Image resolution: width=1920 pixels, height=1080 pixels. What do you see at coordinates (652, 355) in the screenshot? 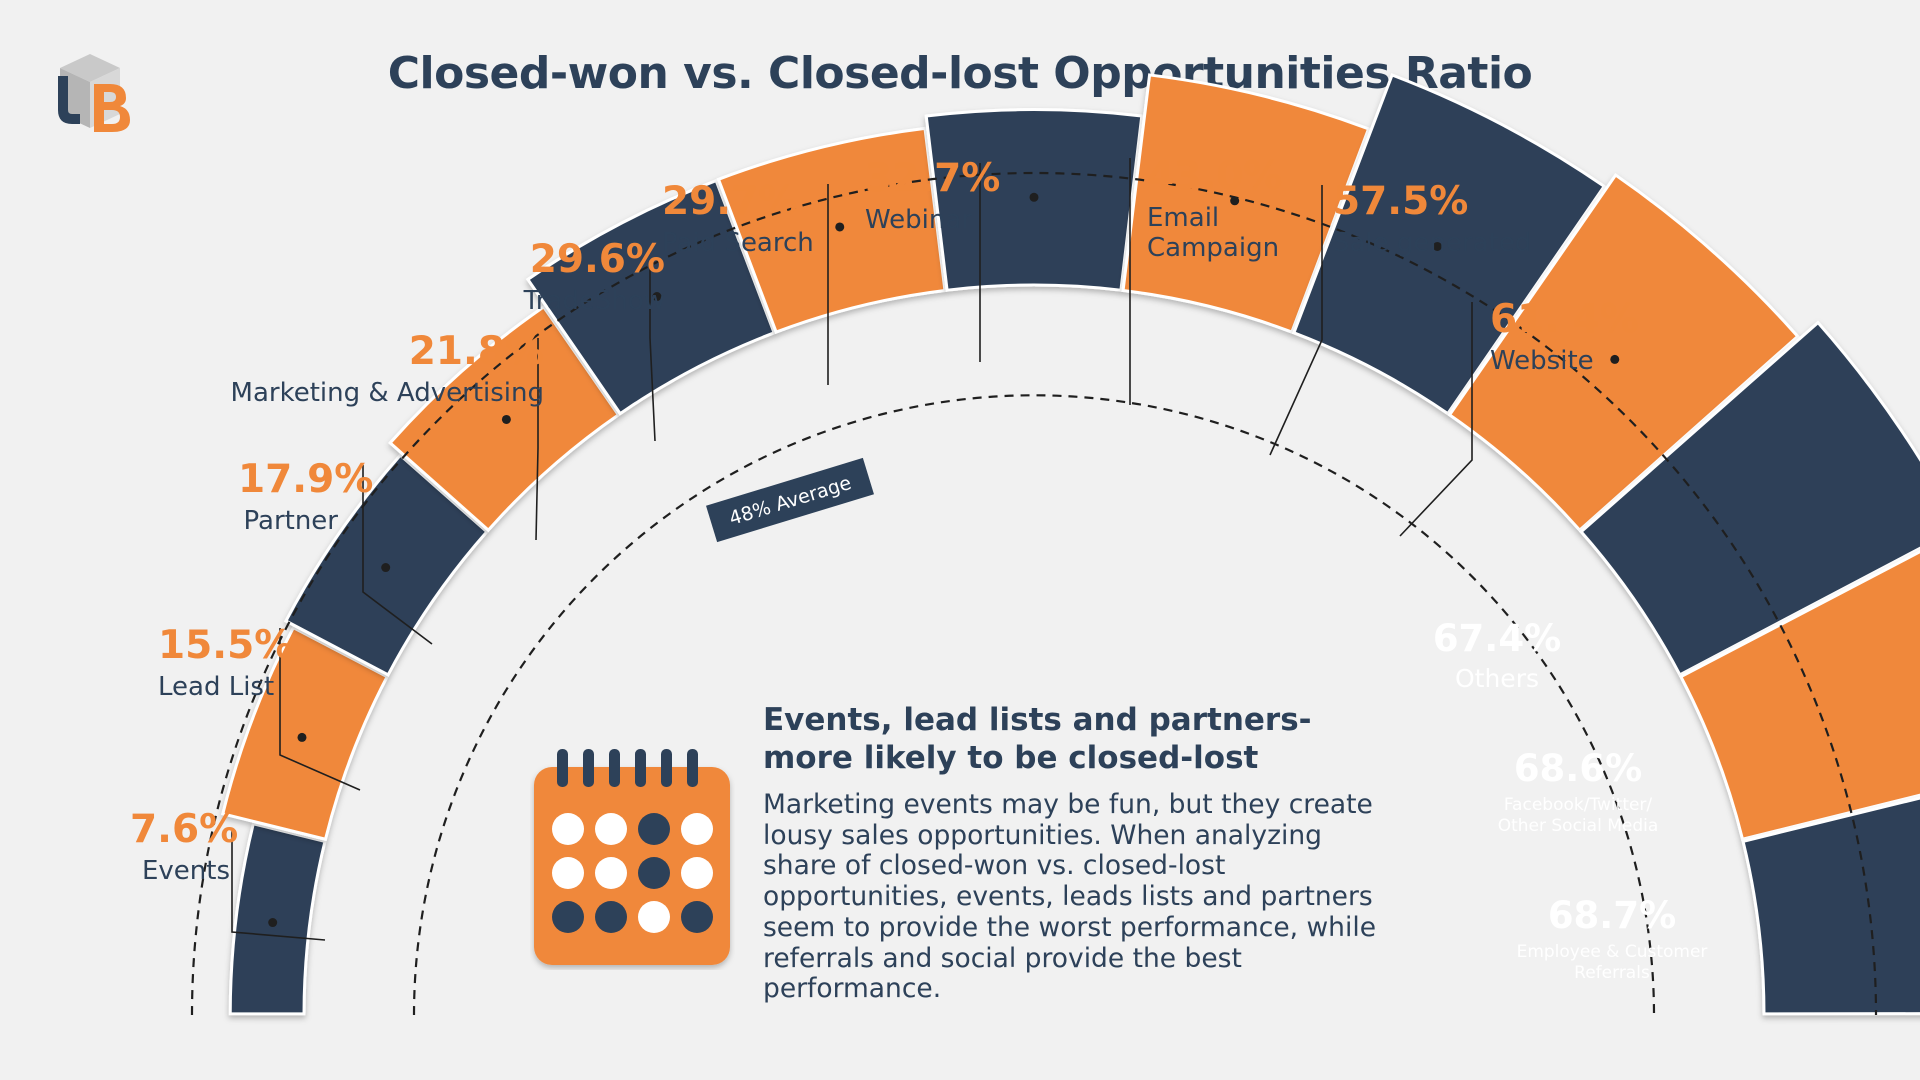
I see `leader-line-tradeshow` at bounding box center [652, 355].